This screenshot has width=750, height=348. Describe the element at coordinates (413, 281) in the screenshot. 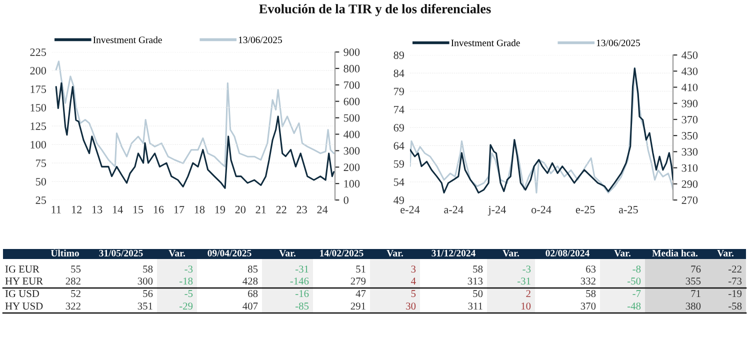

I see `text: 4` at that location.